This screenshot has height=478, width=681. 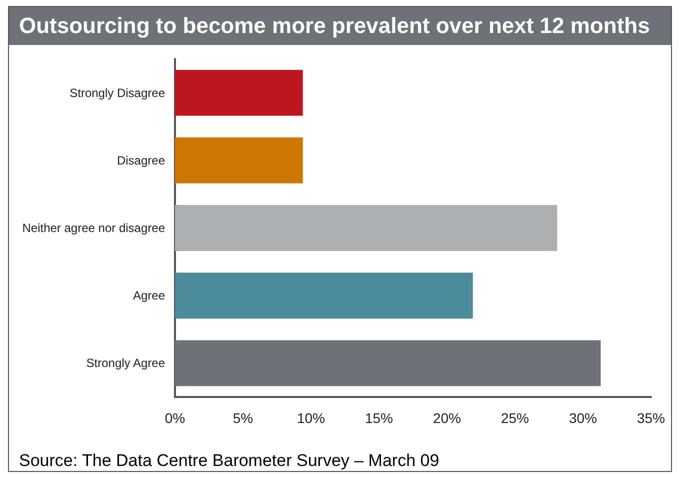 I want to click on x-tick-label: 25%, so click(x=515, y=418).